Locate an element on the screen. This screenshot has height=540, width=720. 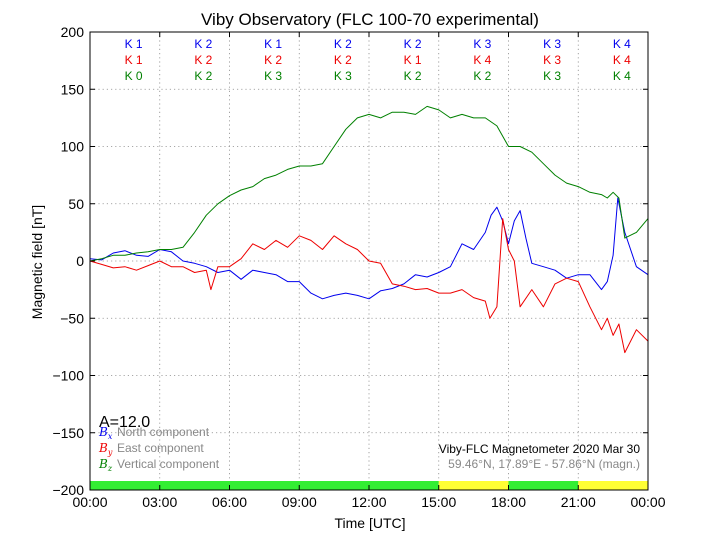
y-tick-label: 100 is located at coordinates (73, 147).